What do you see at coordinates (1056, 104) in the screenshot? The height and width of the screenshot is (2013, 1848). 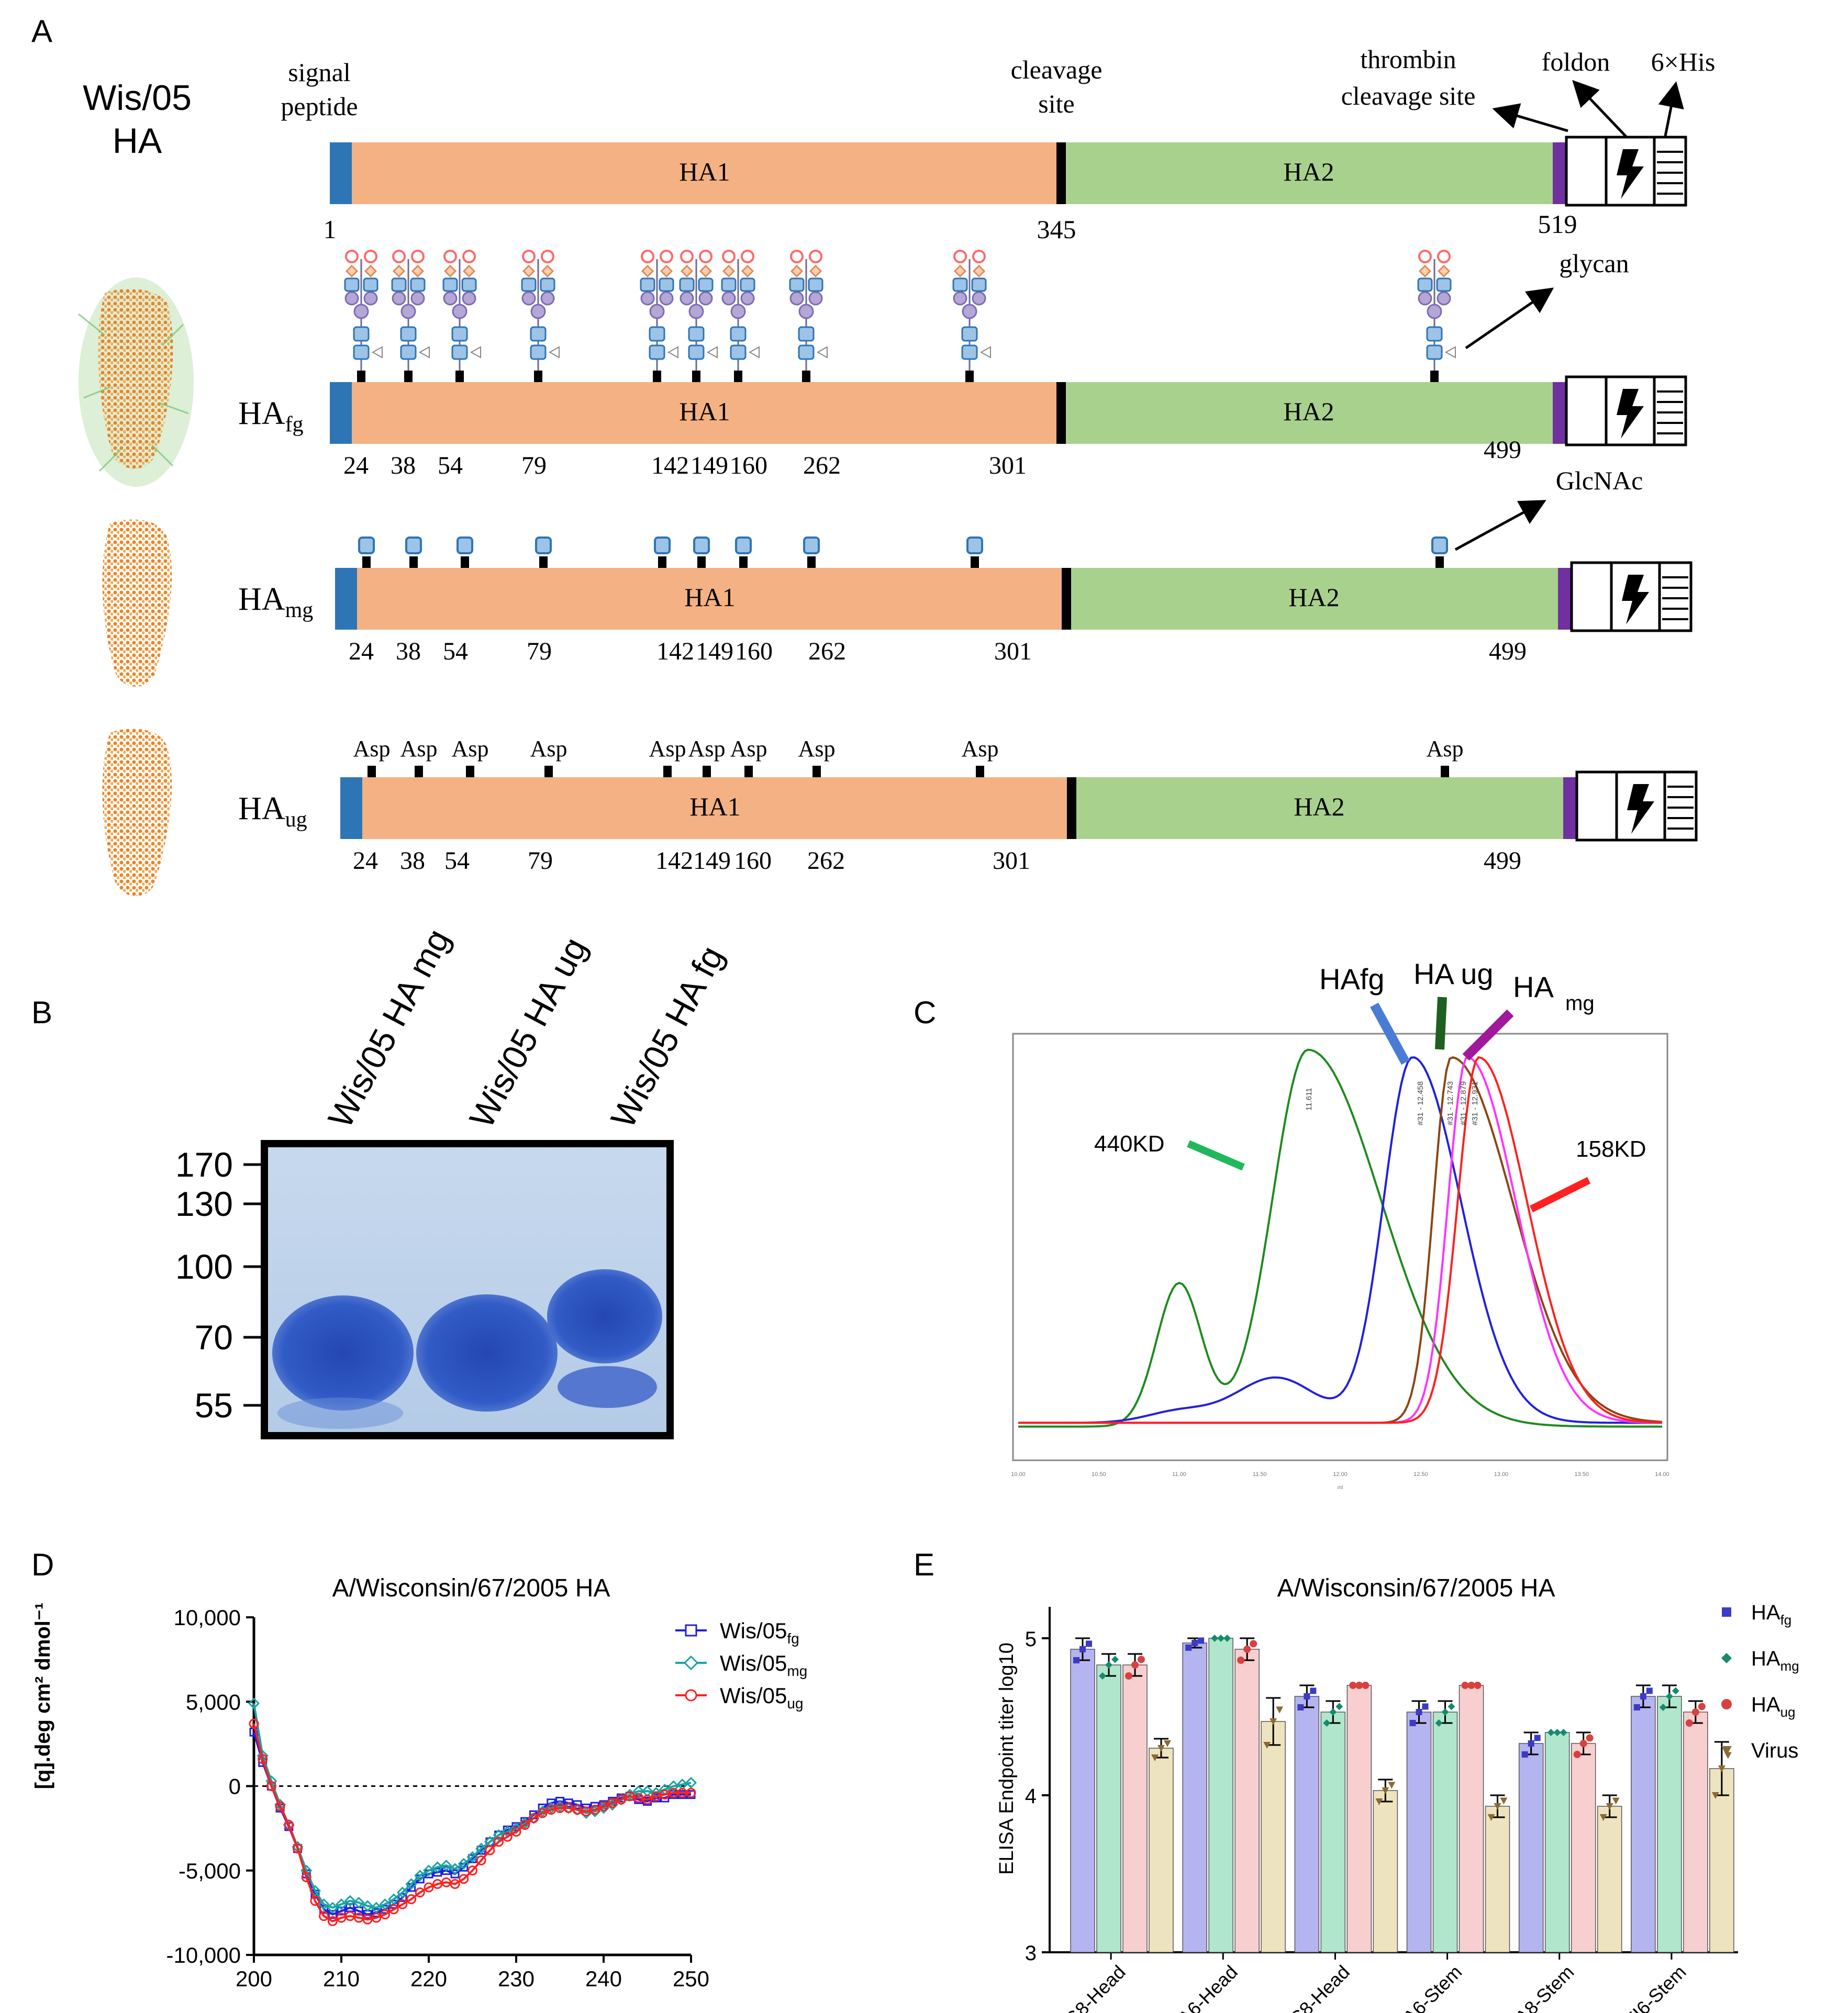 I see `cleavage-site-label-2: site` at bounding box center [1056, 104].